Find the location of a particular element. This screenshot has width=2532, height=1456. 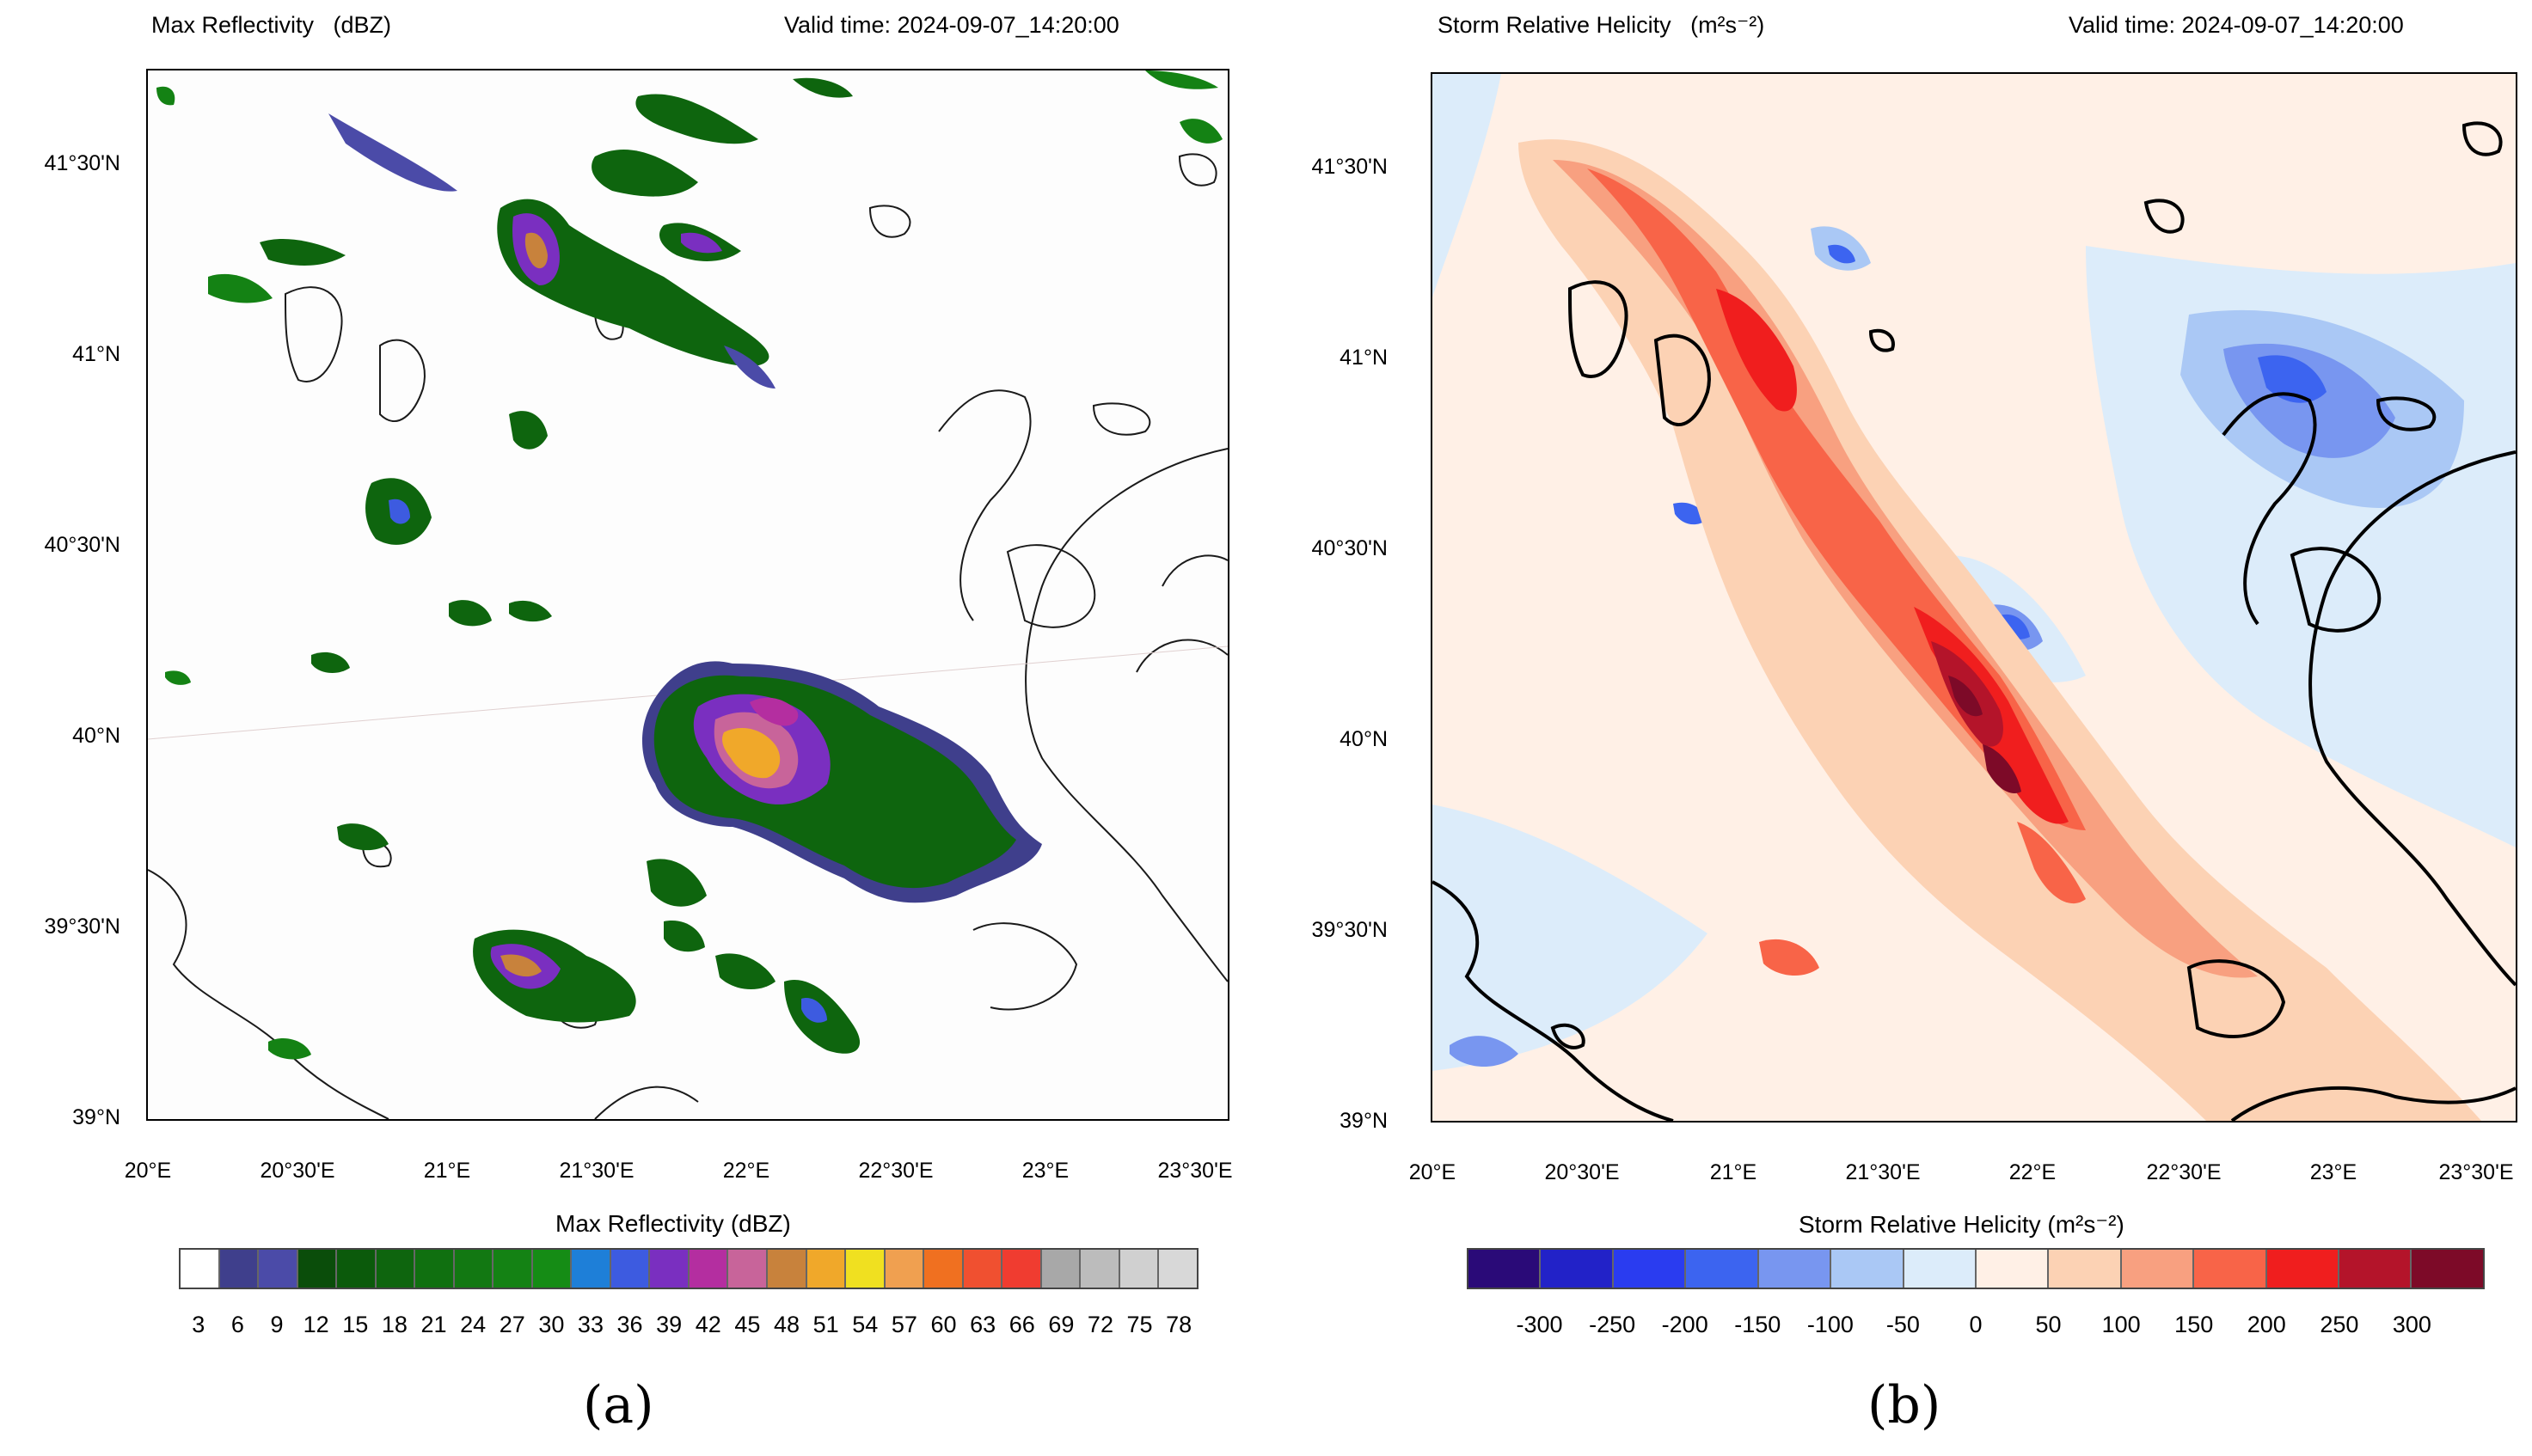

lon-label: 20°E is located at coordinates (1432, 1172).